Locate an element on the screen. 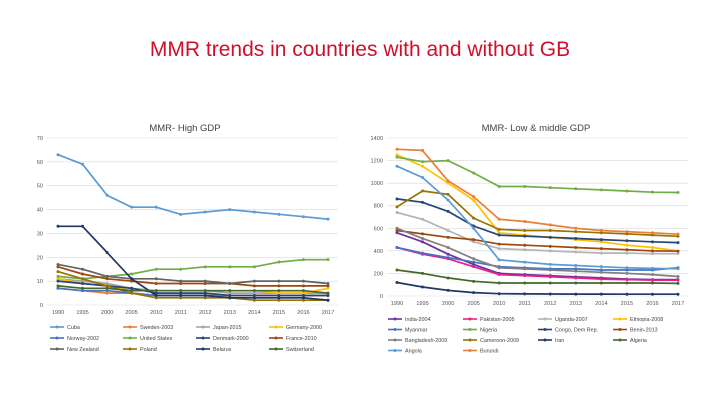  legend-label: India-2004 is located at coordinates (417, 320).